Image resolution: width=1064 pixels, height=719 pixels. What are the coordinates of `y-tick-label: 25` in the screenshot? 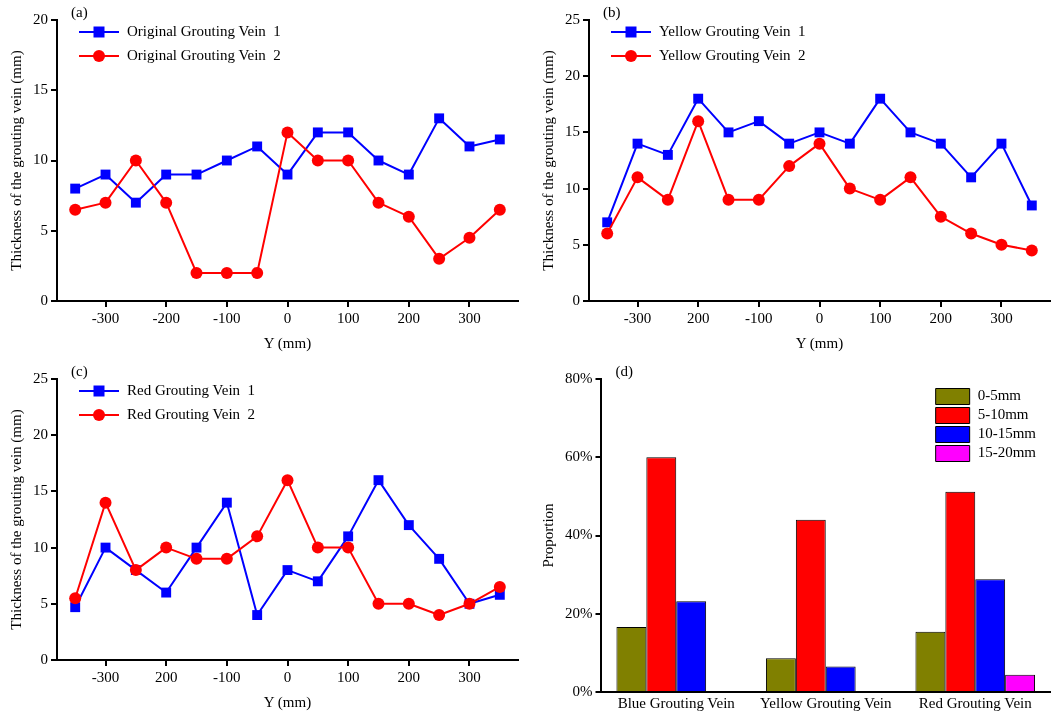 It's located at (40, 377).